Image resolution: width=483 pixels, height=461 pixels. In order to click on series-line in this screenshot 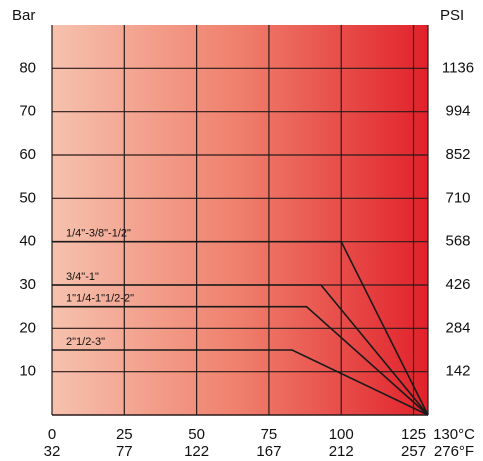, I will do `click(240, 382)`.